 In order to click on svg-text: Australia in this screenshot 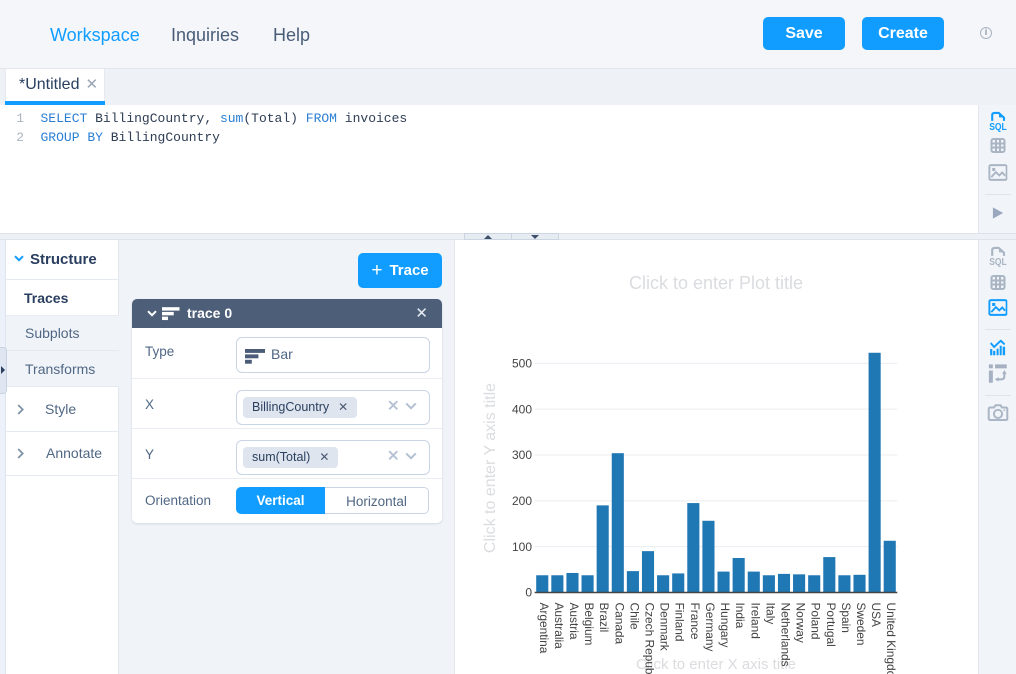, I will do `click(559, 626)`.